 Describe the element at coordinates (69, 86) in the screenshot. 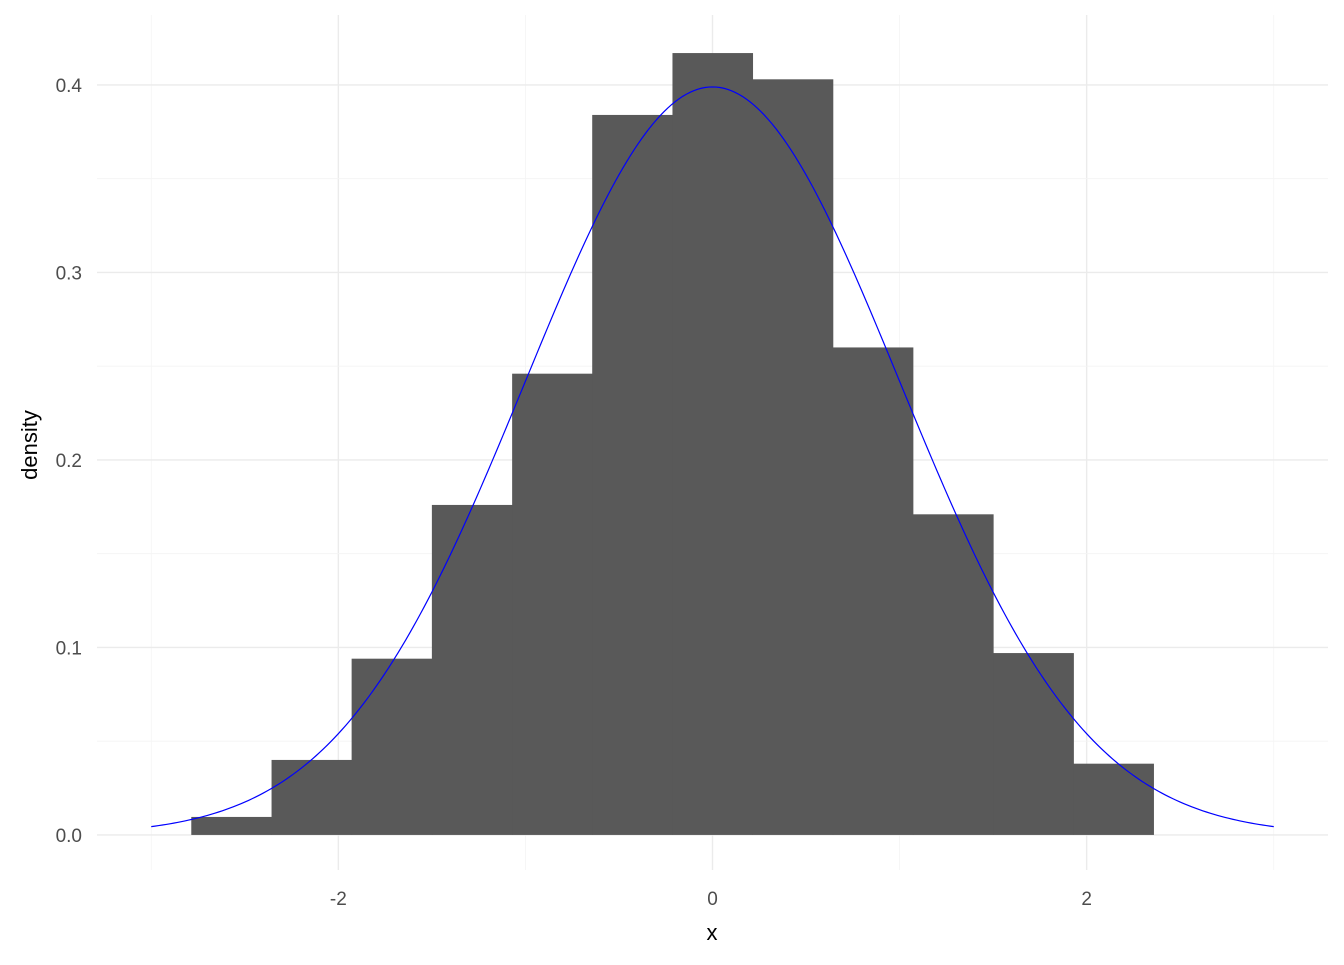

I see `y-tick-label: 0.4` at that location.